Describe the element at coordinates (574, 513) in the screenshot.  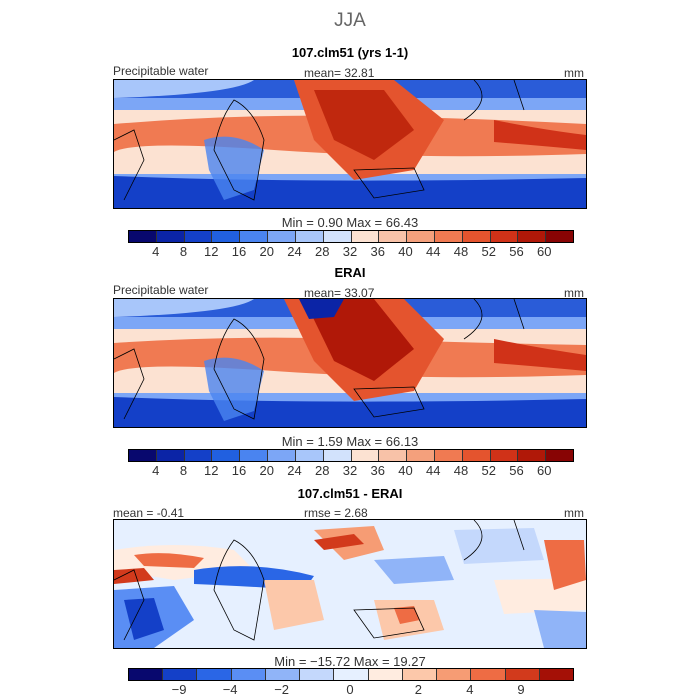
I see `panel-3-units-label: mm` at that location.